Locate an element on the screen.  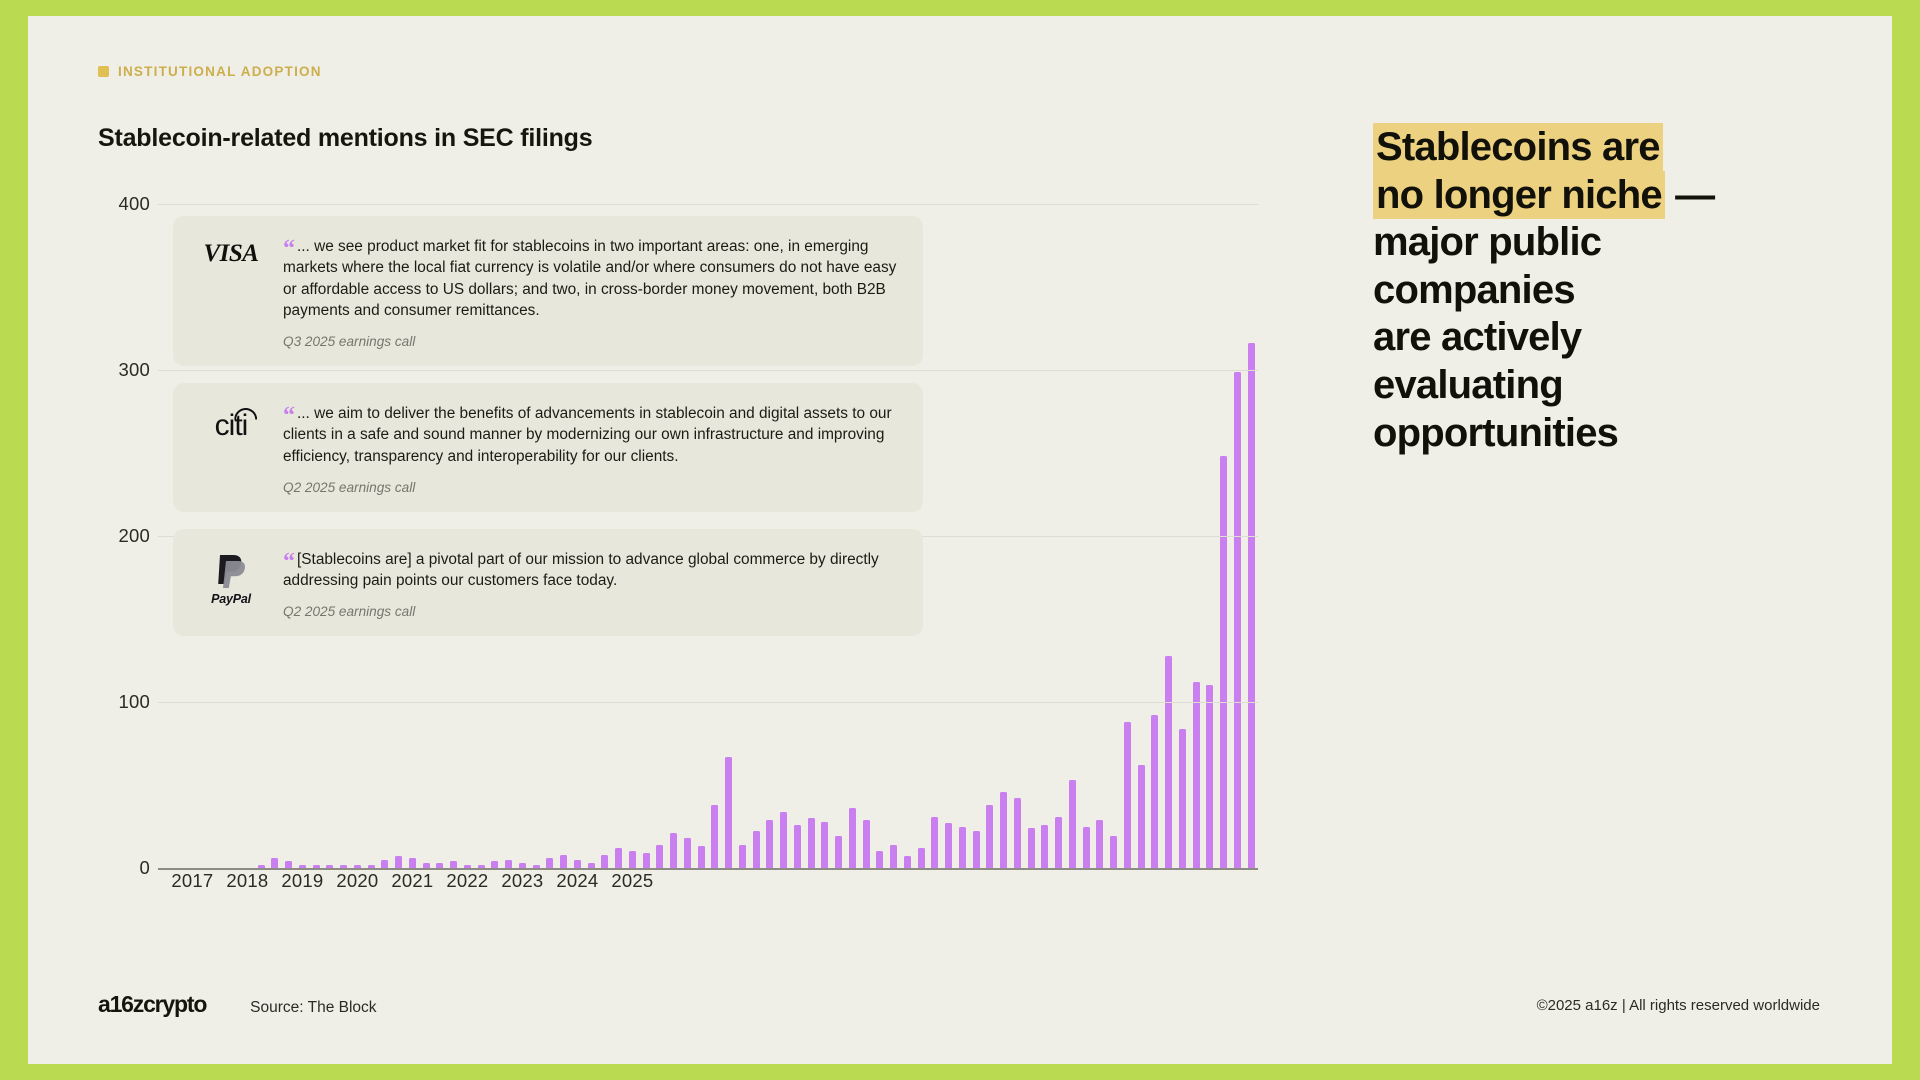
citi-wordmark: citi is located at coordinates (236, 424).